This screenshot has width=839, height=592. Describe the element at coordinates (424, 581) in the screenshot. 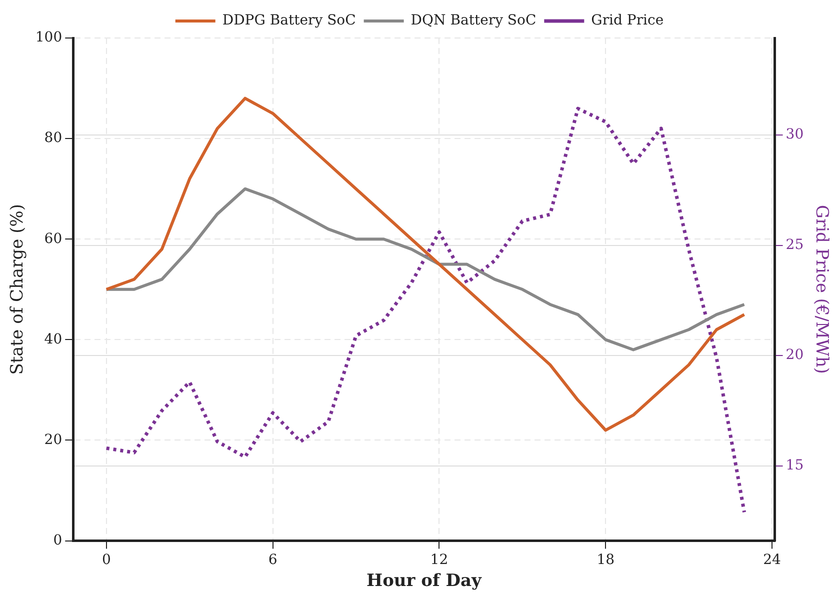

I see `x-axis-title: Hour of Day` at that location.